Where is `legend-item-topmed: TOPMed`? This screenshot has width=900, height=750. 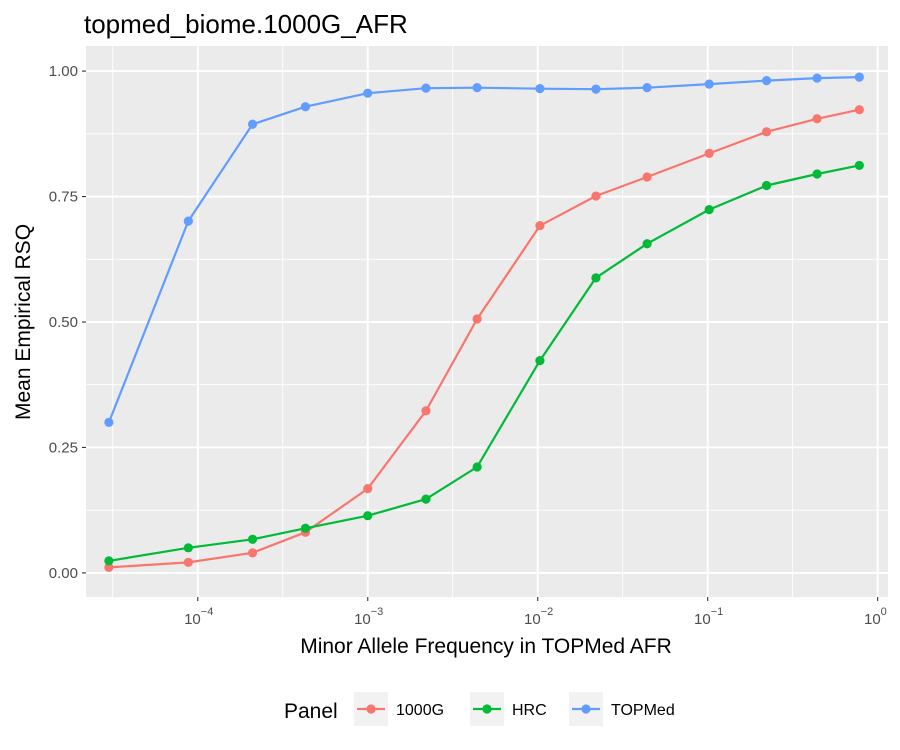 legend-item-topmed: TOPMed is located at coordinates (622, 709).